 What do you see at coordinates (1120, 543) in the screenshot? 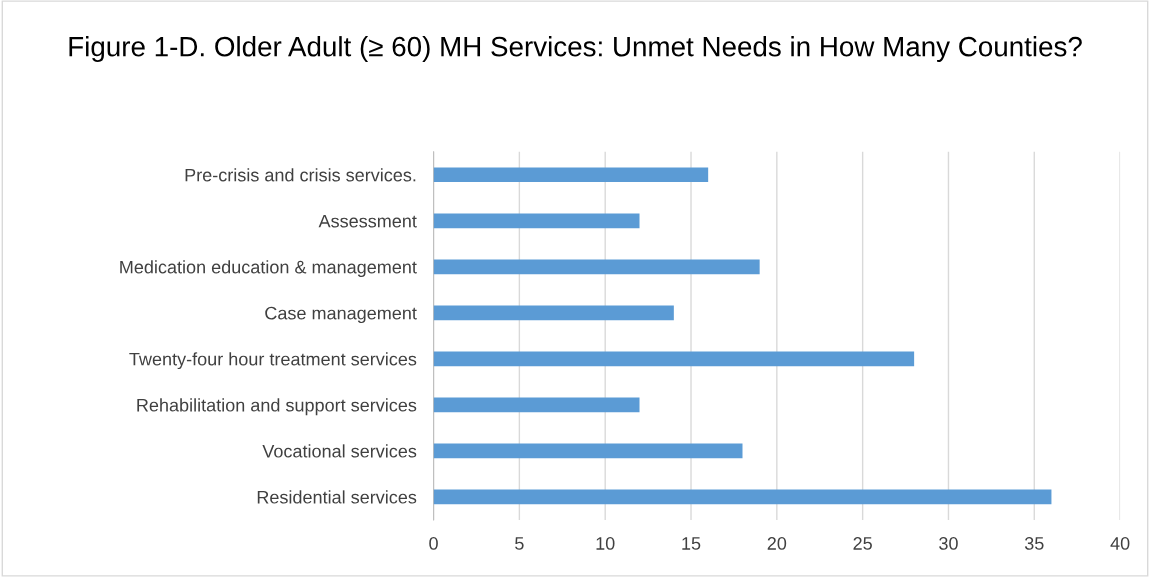
I see `x-tick-label: 40` at bounding box center [1120, 543].